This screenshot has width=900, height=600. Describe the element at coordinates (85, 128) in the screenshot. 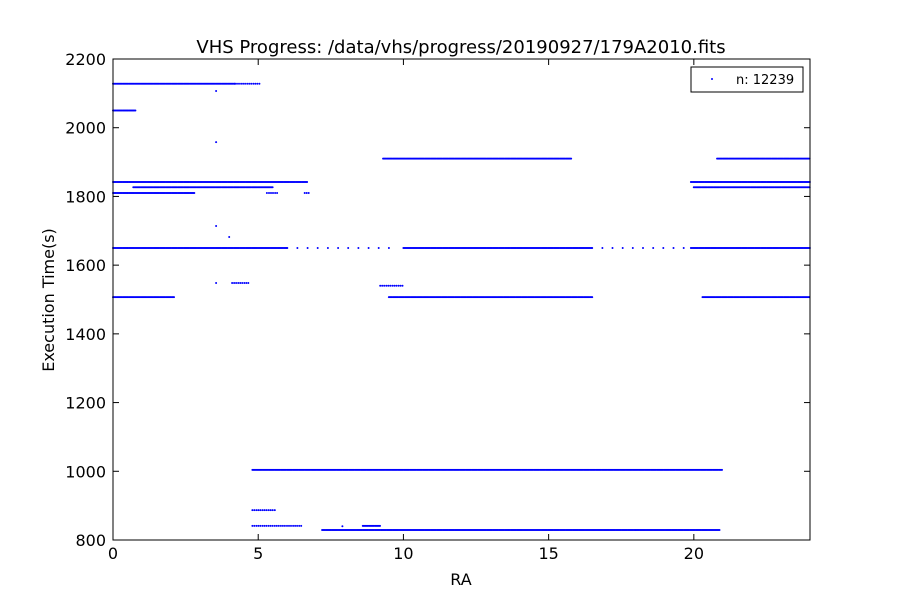

I see `y-tick-label: 2000` at that location.